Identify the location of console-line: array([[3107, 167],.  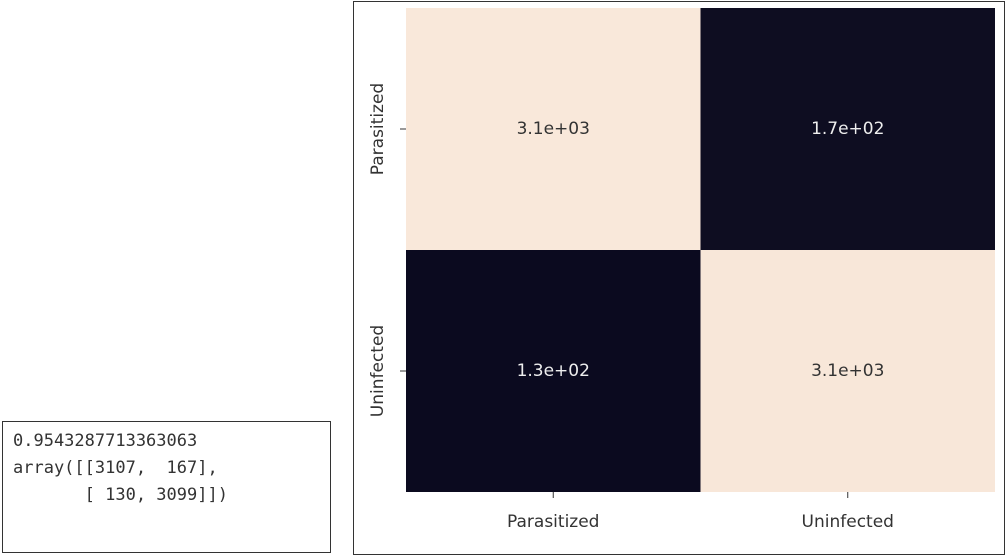
(115, 468).